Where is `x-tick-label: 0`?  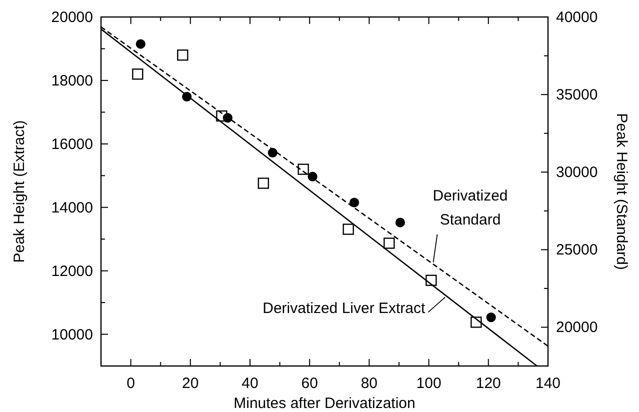
x-tick-label: 0 is located at coordinates (130, 383).